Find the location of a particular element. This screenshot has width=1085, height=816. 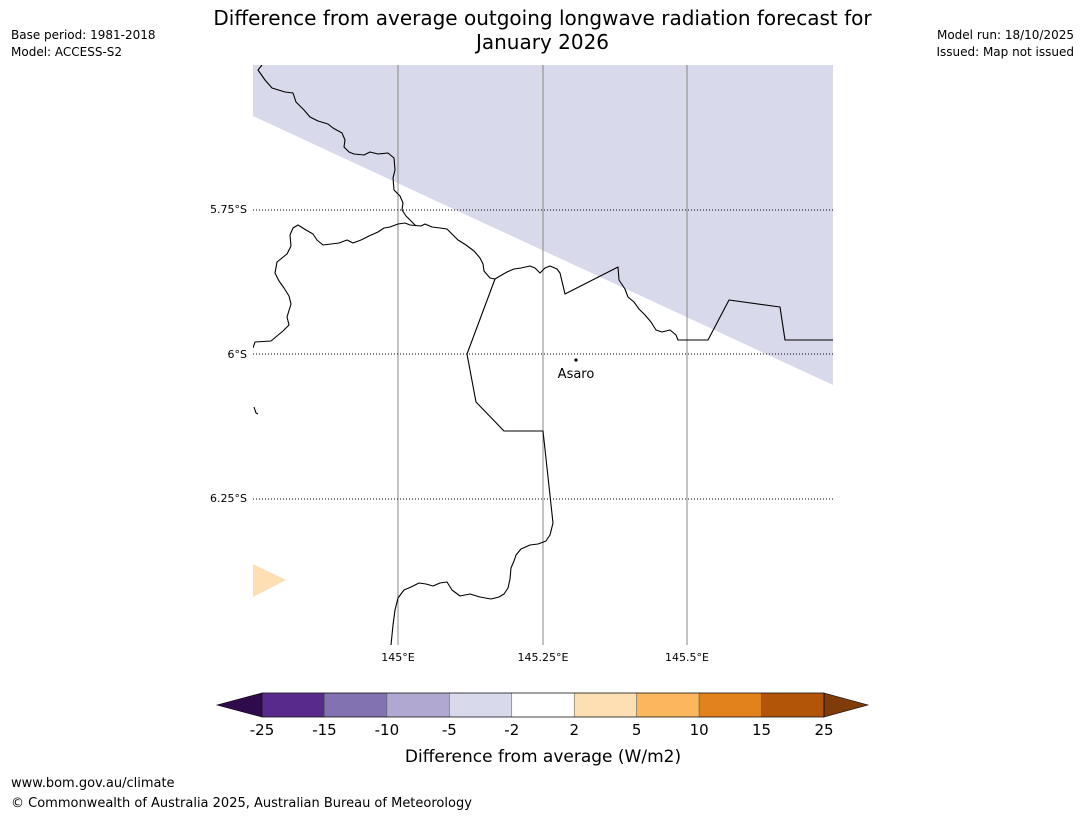

lon-label-145e: 145°E is located at coordinates (397, 657).